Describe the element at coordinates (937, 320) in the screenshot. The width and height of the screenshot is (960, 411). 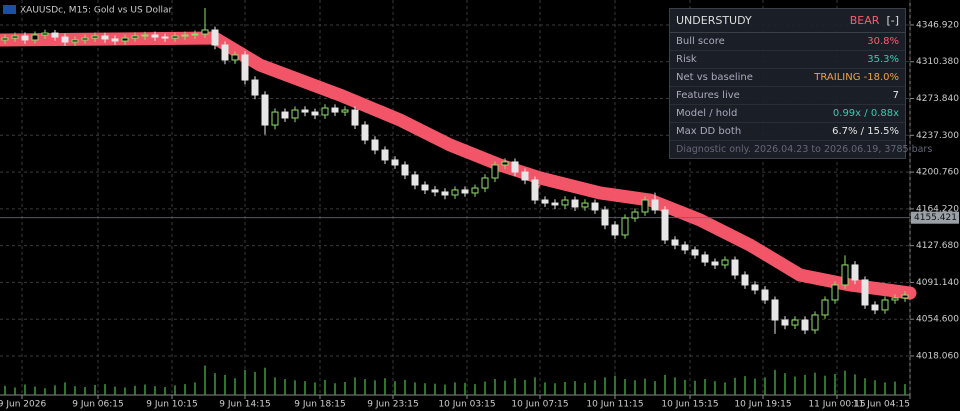
I see `y-tick-label: 4054.600` at that location.